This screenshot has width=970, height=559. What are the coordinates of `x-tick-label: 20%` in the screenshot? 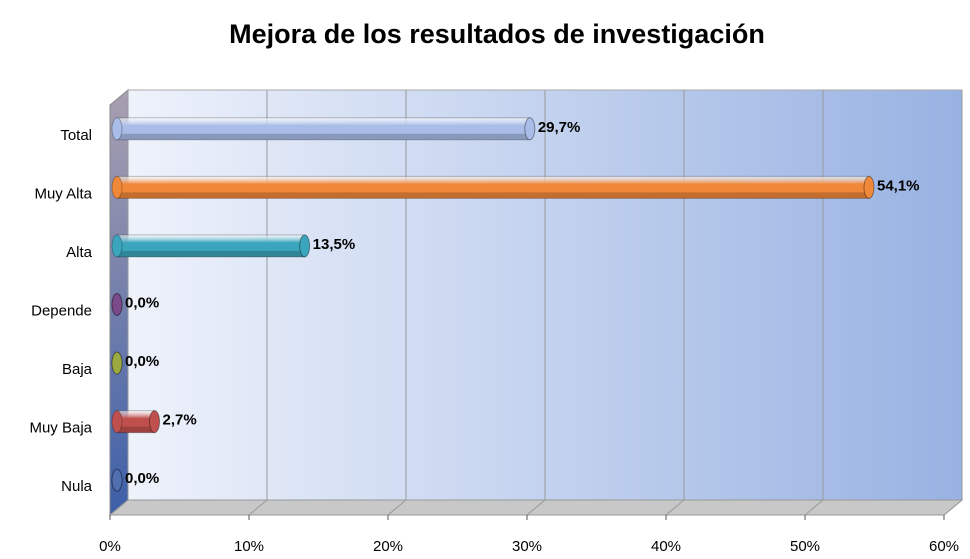 It's located at (388, 546).